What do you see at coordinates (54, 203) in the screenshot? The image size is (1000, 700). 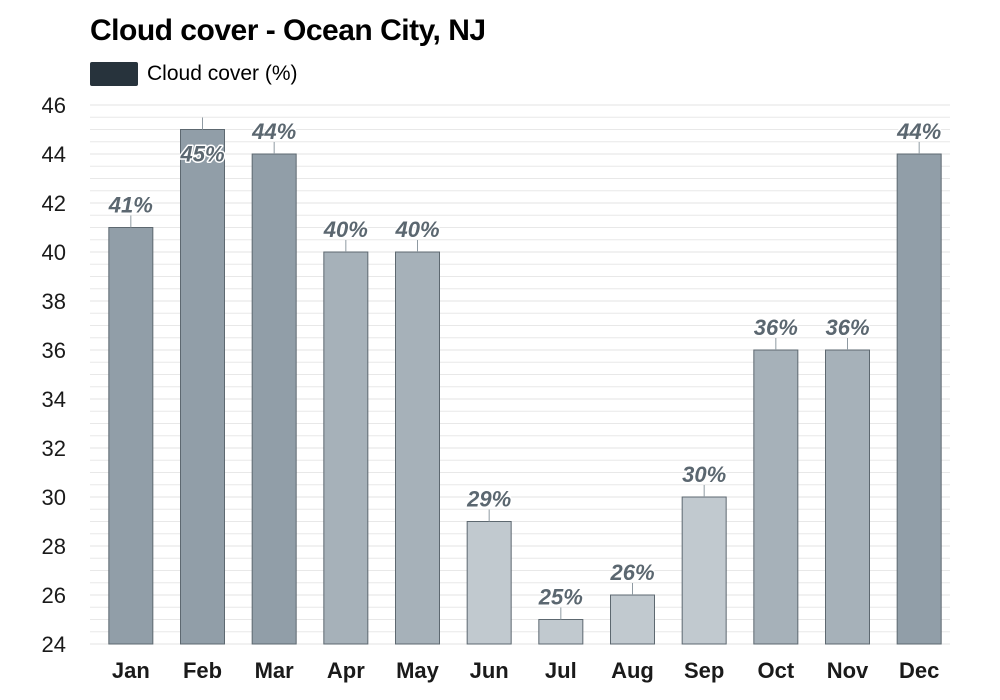 I see `y-tick-label: 42` at bounding box center [54, 203].